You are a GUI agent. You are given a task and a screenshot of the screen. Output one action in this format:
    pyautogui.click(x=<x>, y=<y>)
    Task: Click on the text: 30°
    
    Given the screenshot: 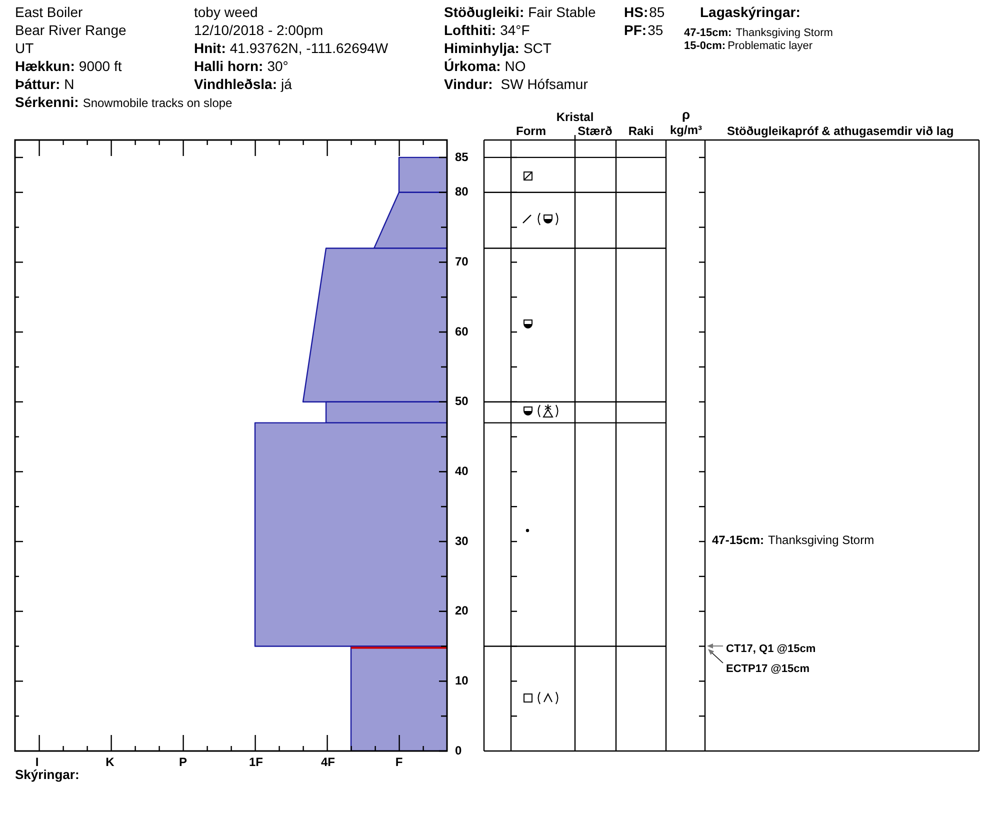 What is the action you would take?
    pyautogui.click(x=277, y=66)
    